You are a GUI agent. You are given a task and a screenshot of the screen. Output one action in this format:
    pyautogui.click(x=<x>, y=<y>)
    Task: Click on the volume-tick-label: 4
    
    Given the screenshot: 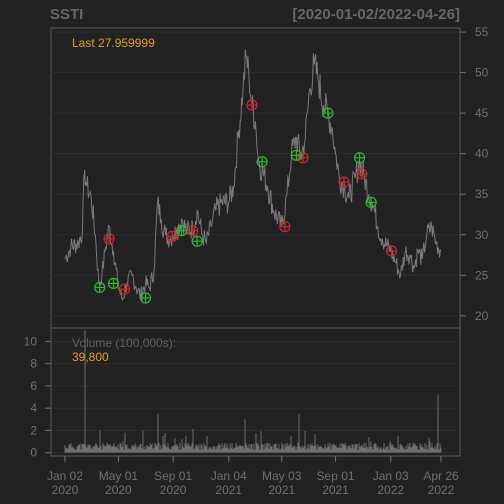 What is the action you would take?
    pyautogui.click(x=33, y=408)
    